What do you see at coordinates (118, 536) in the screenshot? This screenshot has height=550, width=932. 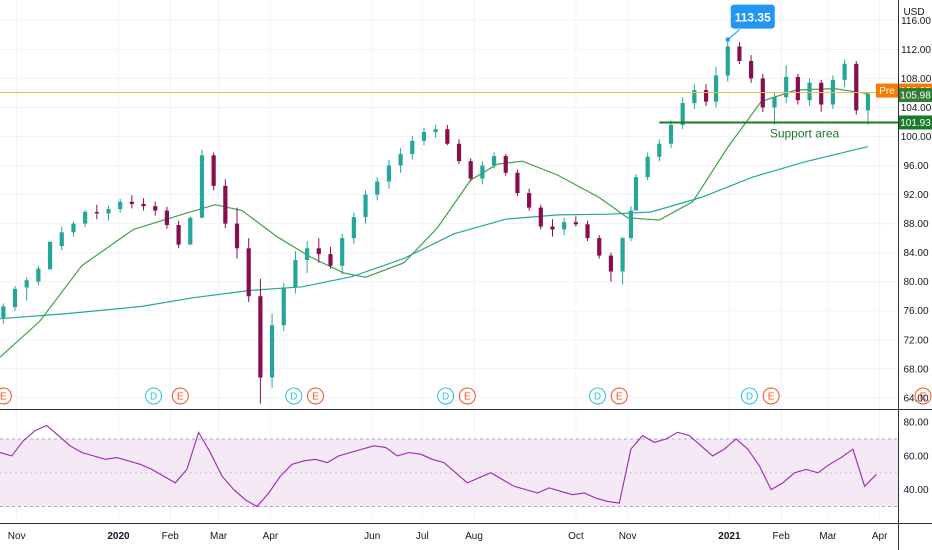 I see `x-tick-label: 2020` at bounding box center [118, 536].